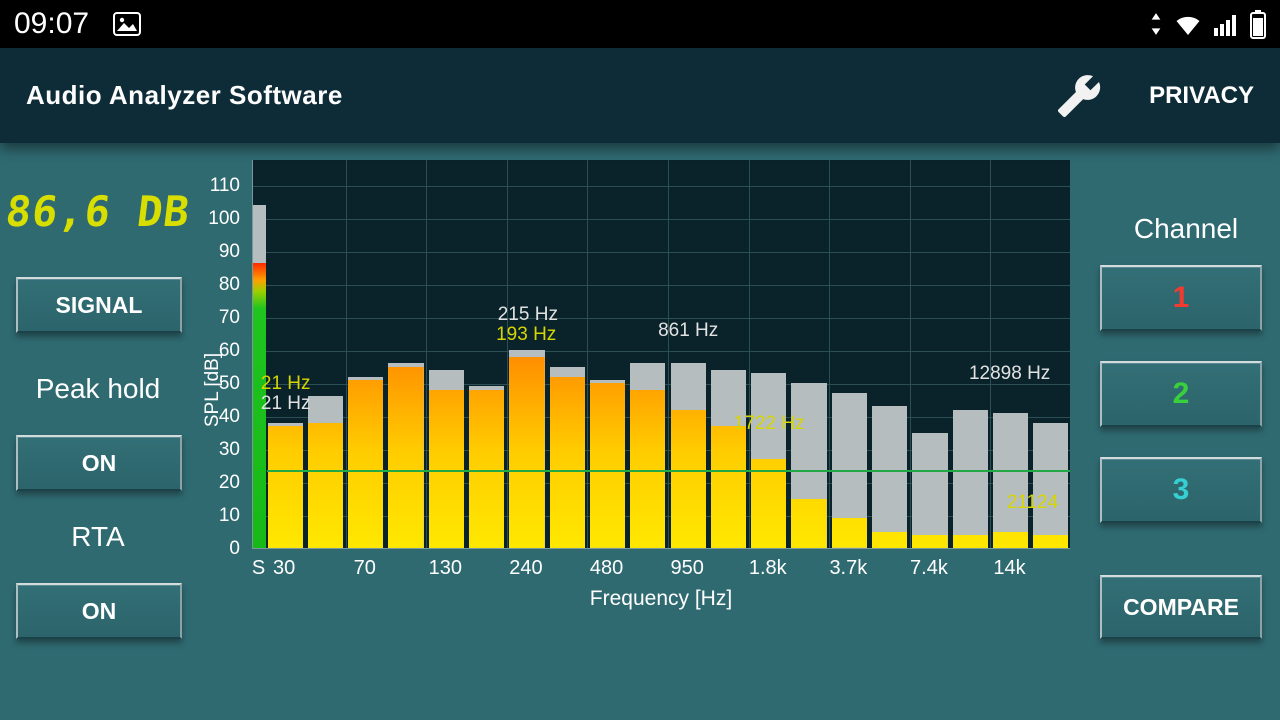  I want to click on y-tick-label: 0, so click(234, 548).